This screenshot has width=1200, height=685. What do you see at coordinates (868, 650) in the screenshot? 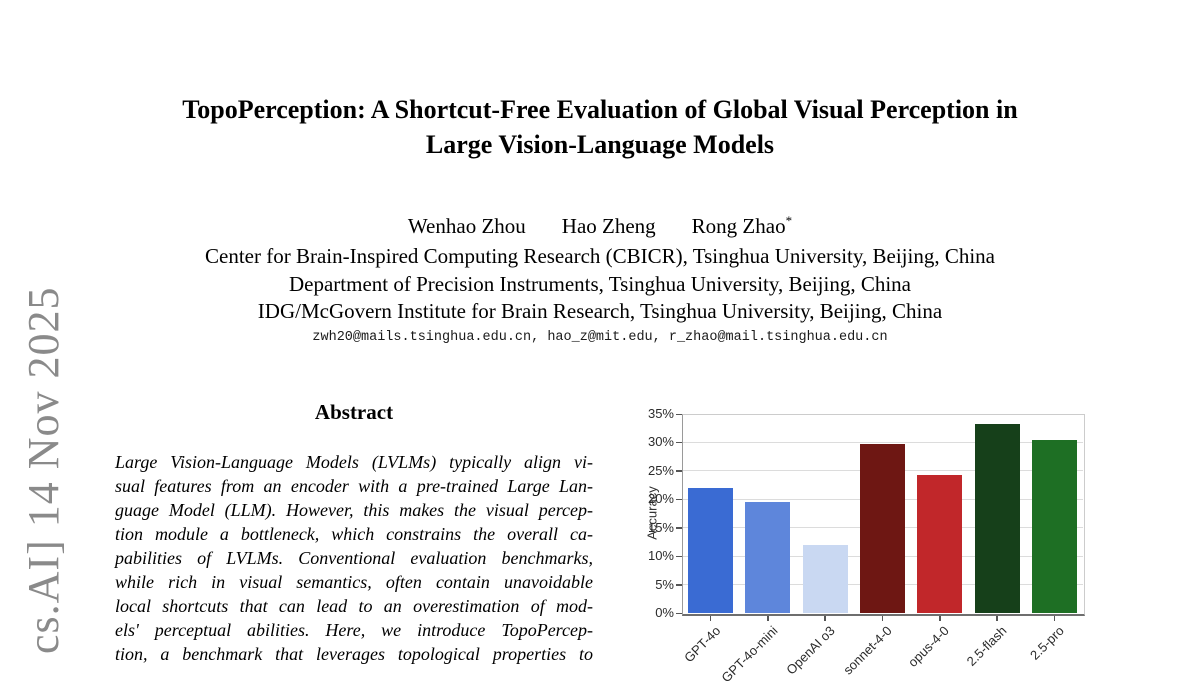
I see `x-tick-label: sonnet-4-0` at bounding box center [868, 650].